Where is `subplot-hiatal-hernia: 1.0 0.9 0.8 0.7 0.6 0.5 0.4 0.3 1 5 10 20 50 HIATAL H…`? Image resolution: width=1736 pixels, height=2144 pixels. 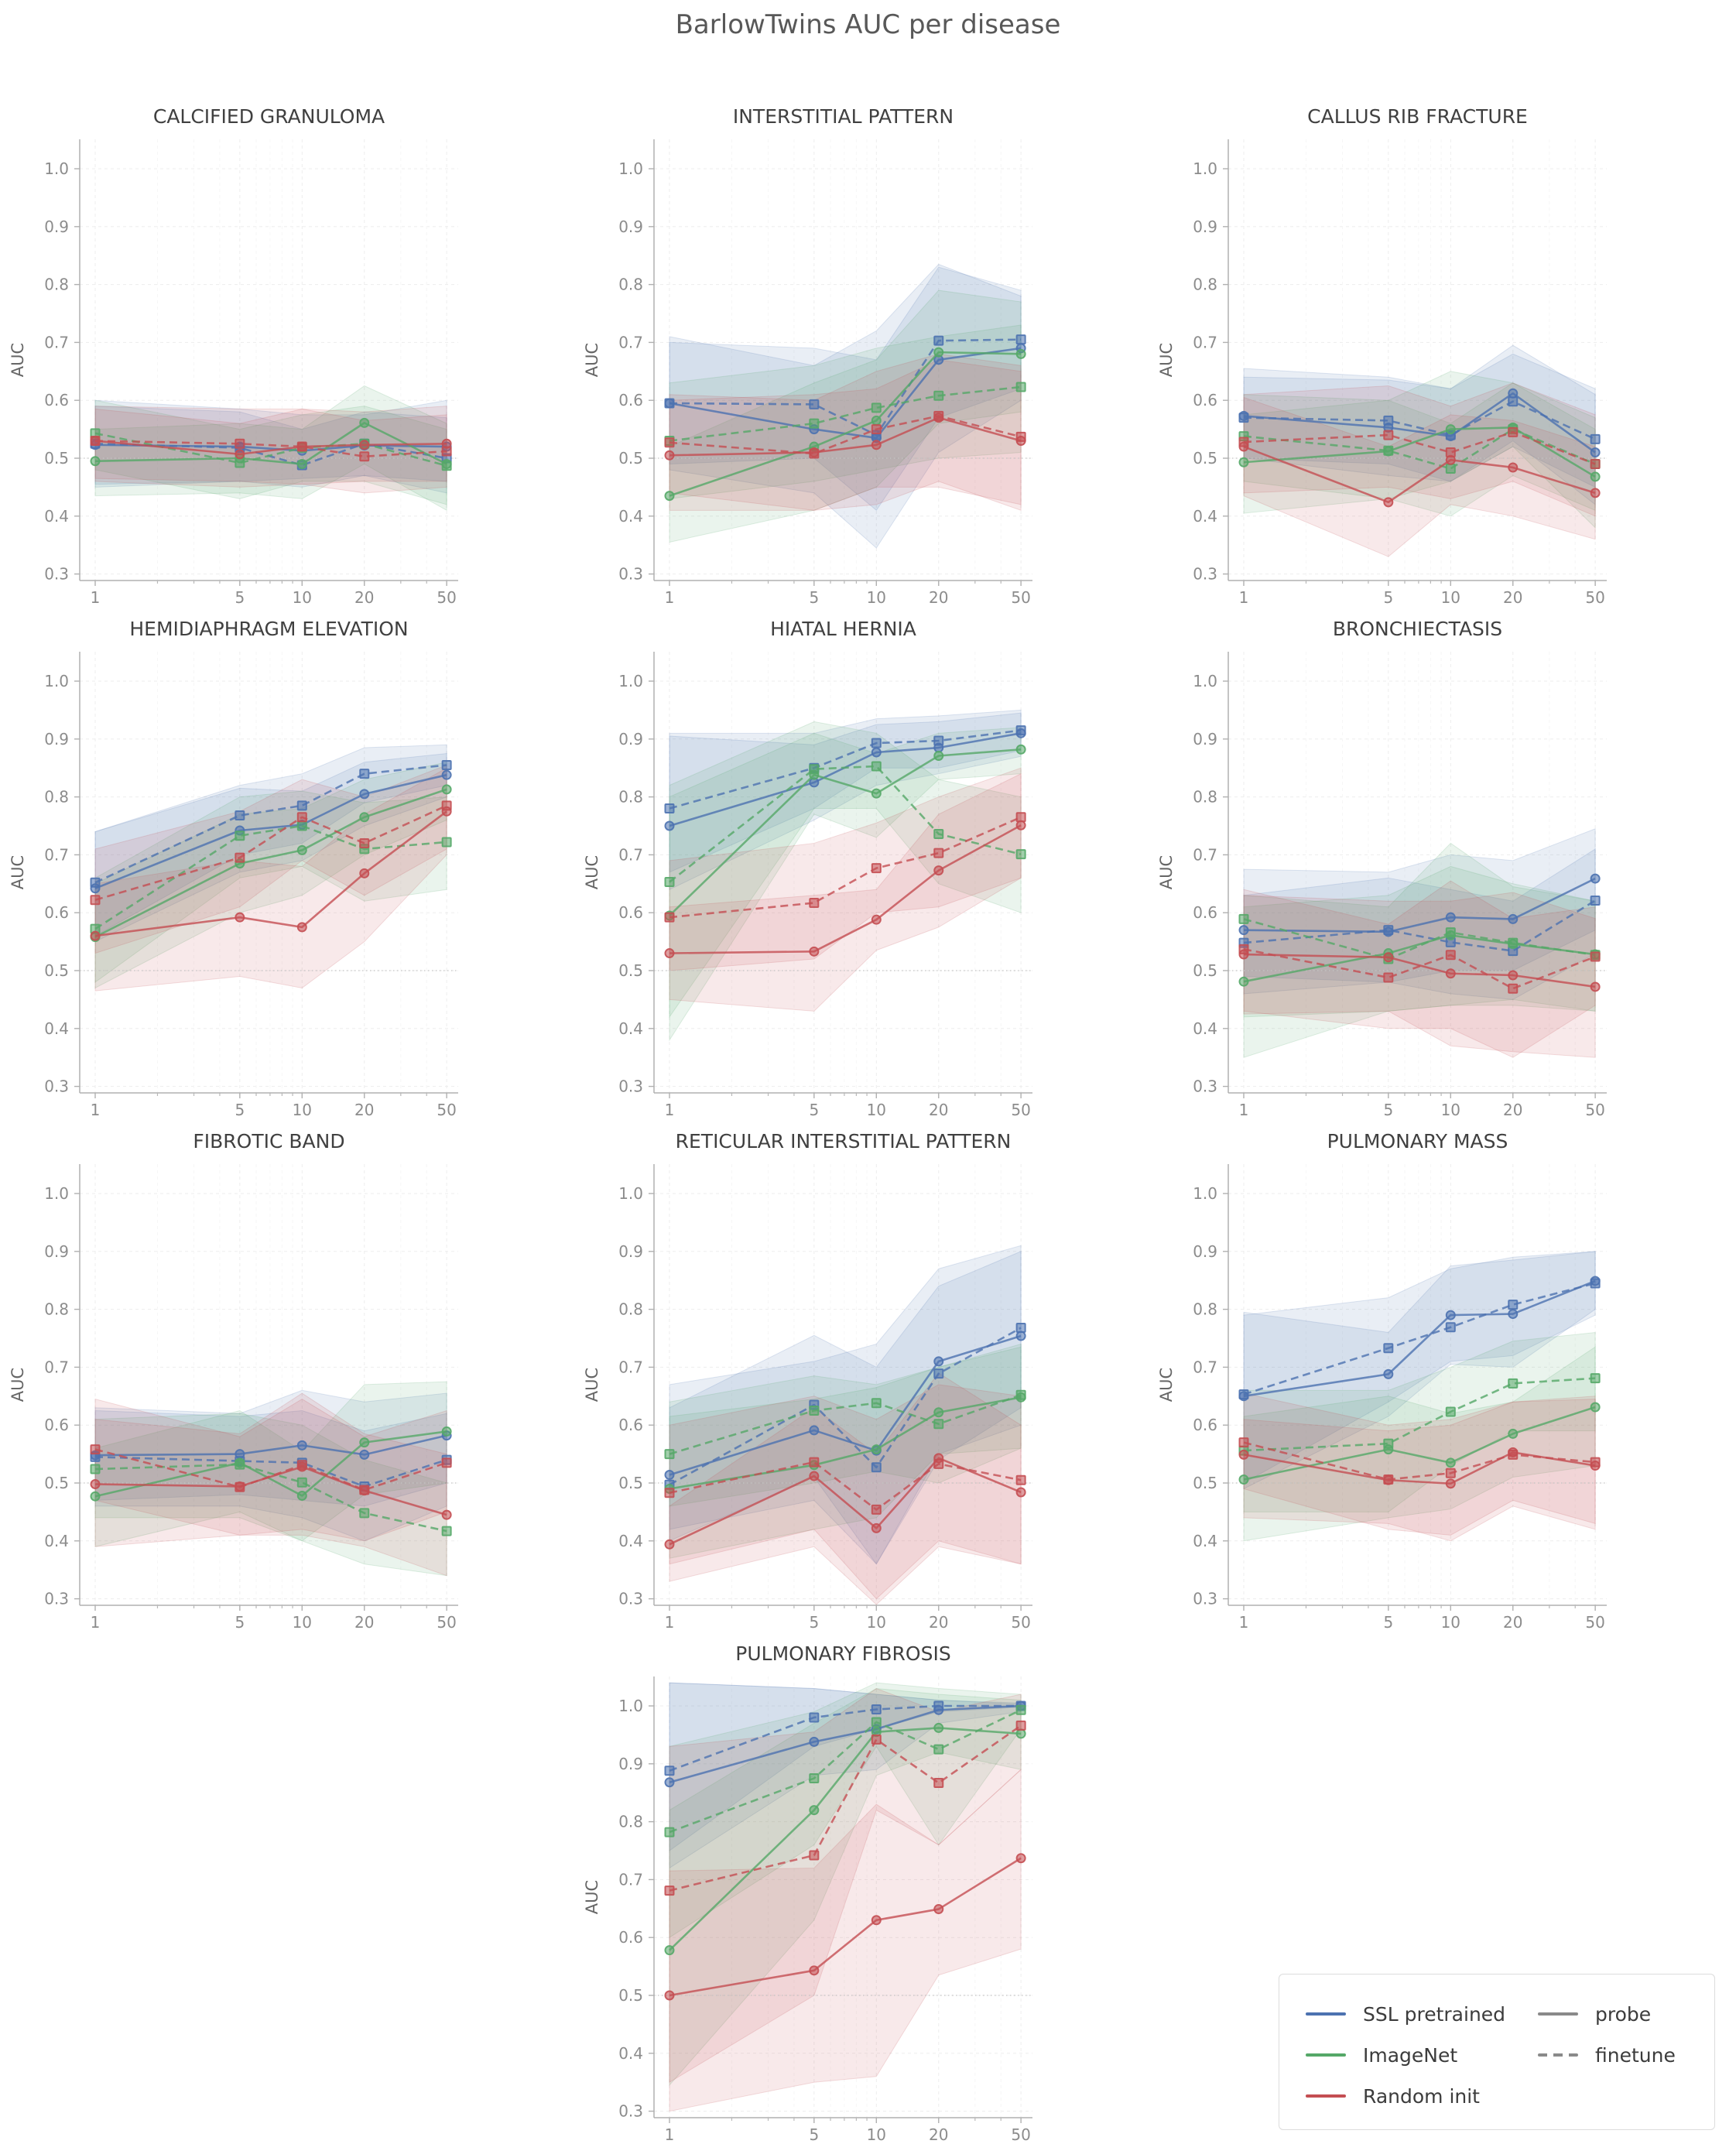 subplot-hiatal-hernia: 1.0 0.9 0.8 0.7 0.6 0.5 0.4 0.3 1 5 10 20 50 HIATAL H… is located at coordinates (807, 868).